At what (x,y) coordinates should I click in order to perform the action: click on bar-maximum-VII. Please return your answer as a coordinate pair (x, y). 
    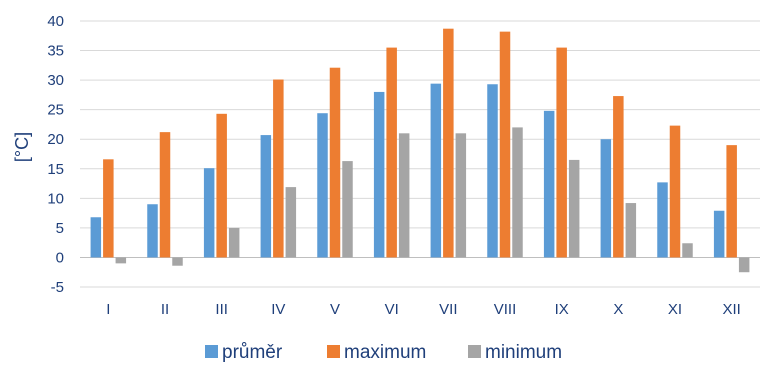
    Looking at the image, I should click on (448, 143).